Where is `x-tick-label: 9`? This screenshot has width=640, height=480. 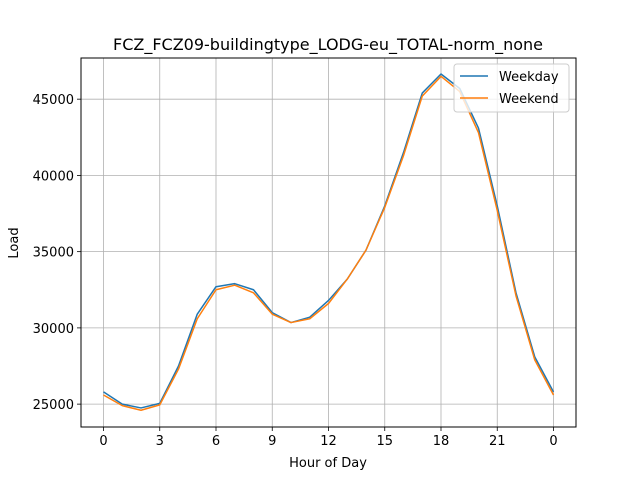 x-tick-label: 9 is located at coordinates (272, 441).